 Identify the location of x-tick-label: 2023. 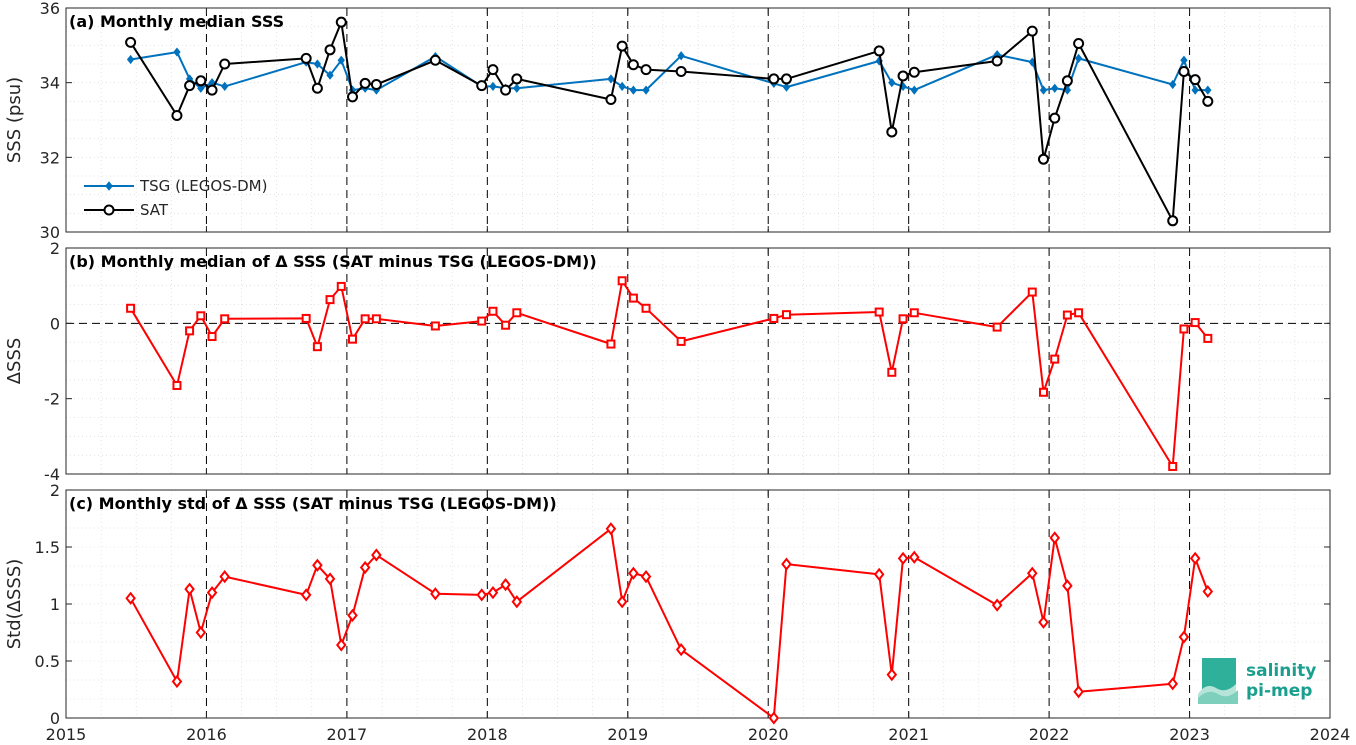
(1189, 734).